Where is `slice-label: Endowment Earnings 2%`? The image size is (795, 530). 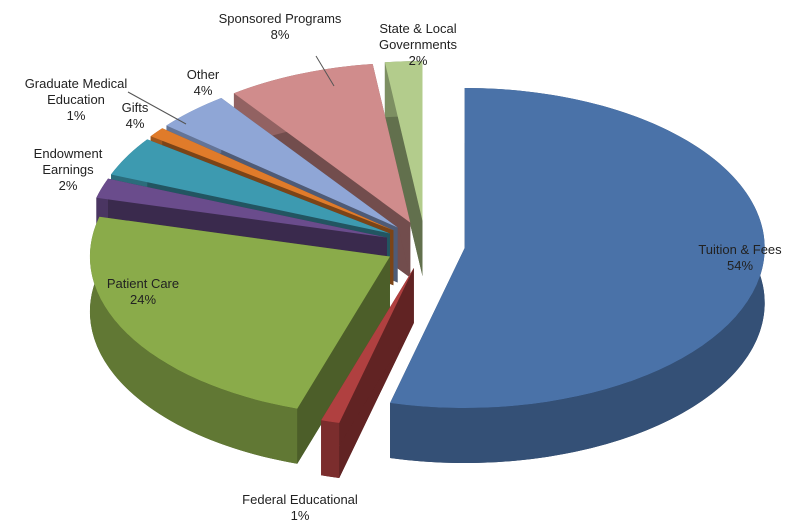 slice-label: Endowment Earnings 2% is located at coordinates (68, 170).